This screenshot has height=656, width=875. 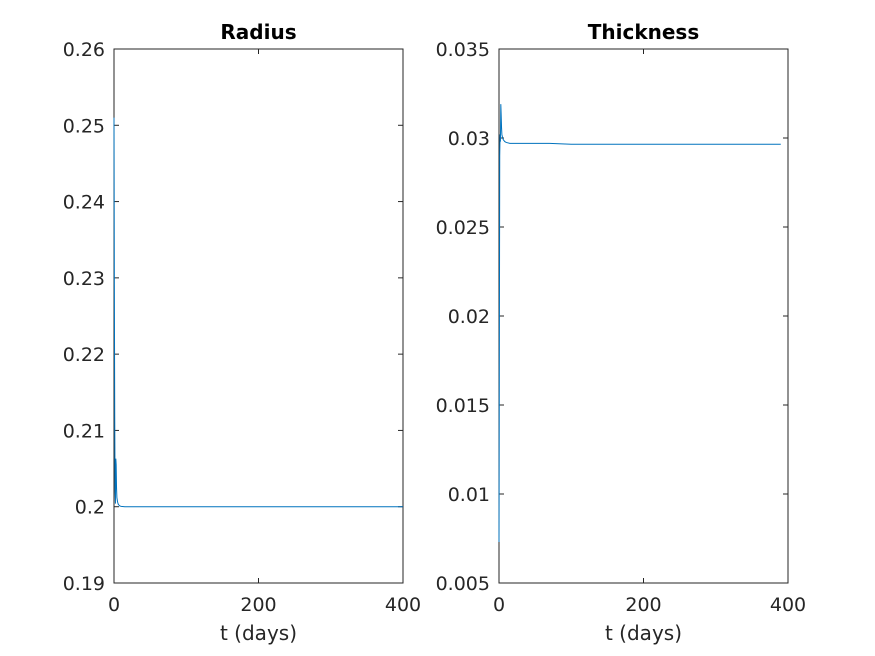 What do you see at coordinates (258, 605) in the screenshot?
I see `radius-x-tick-label: 200` at bounding box center [258, 605].